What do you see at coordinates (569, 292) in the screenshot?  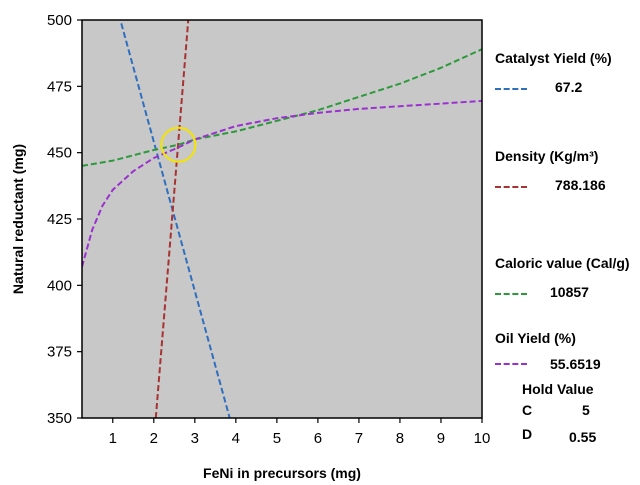 I see `legend-value-caloric-value: 10857` at bounding box center [569, 292].